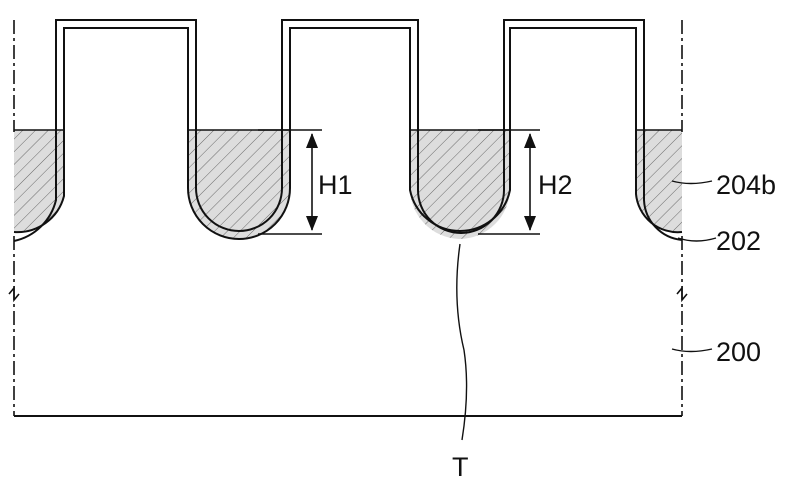 The image size is (792, 484). What do you see at coordinates (460, 184) in the screenshot?
I see `fill-region-second-trench` at bounding box center [460, 184].